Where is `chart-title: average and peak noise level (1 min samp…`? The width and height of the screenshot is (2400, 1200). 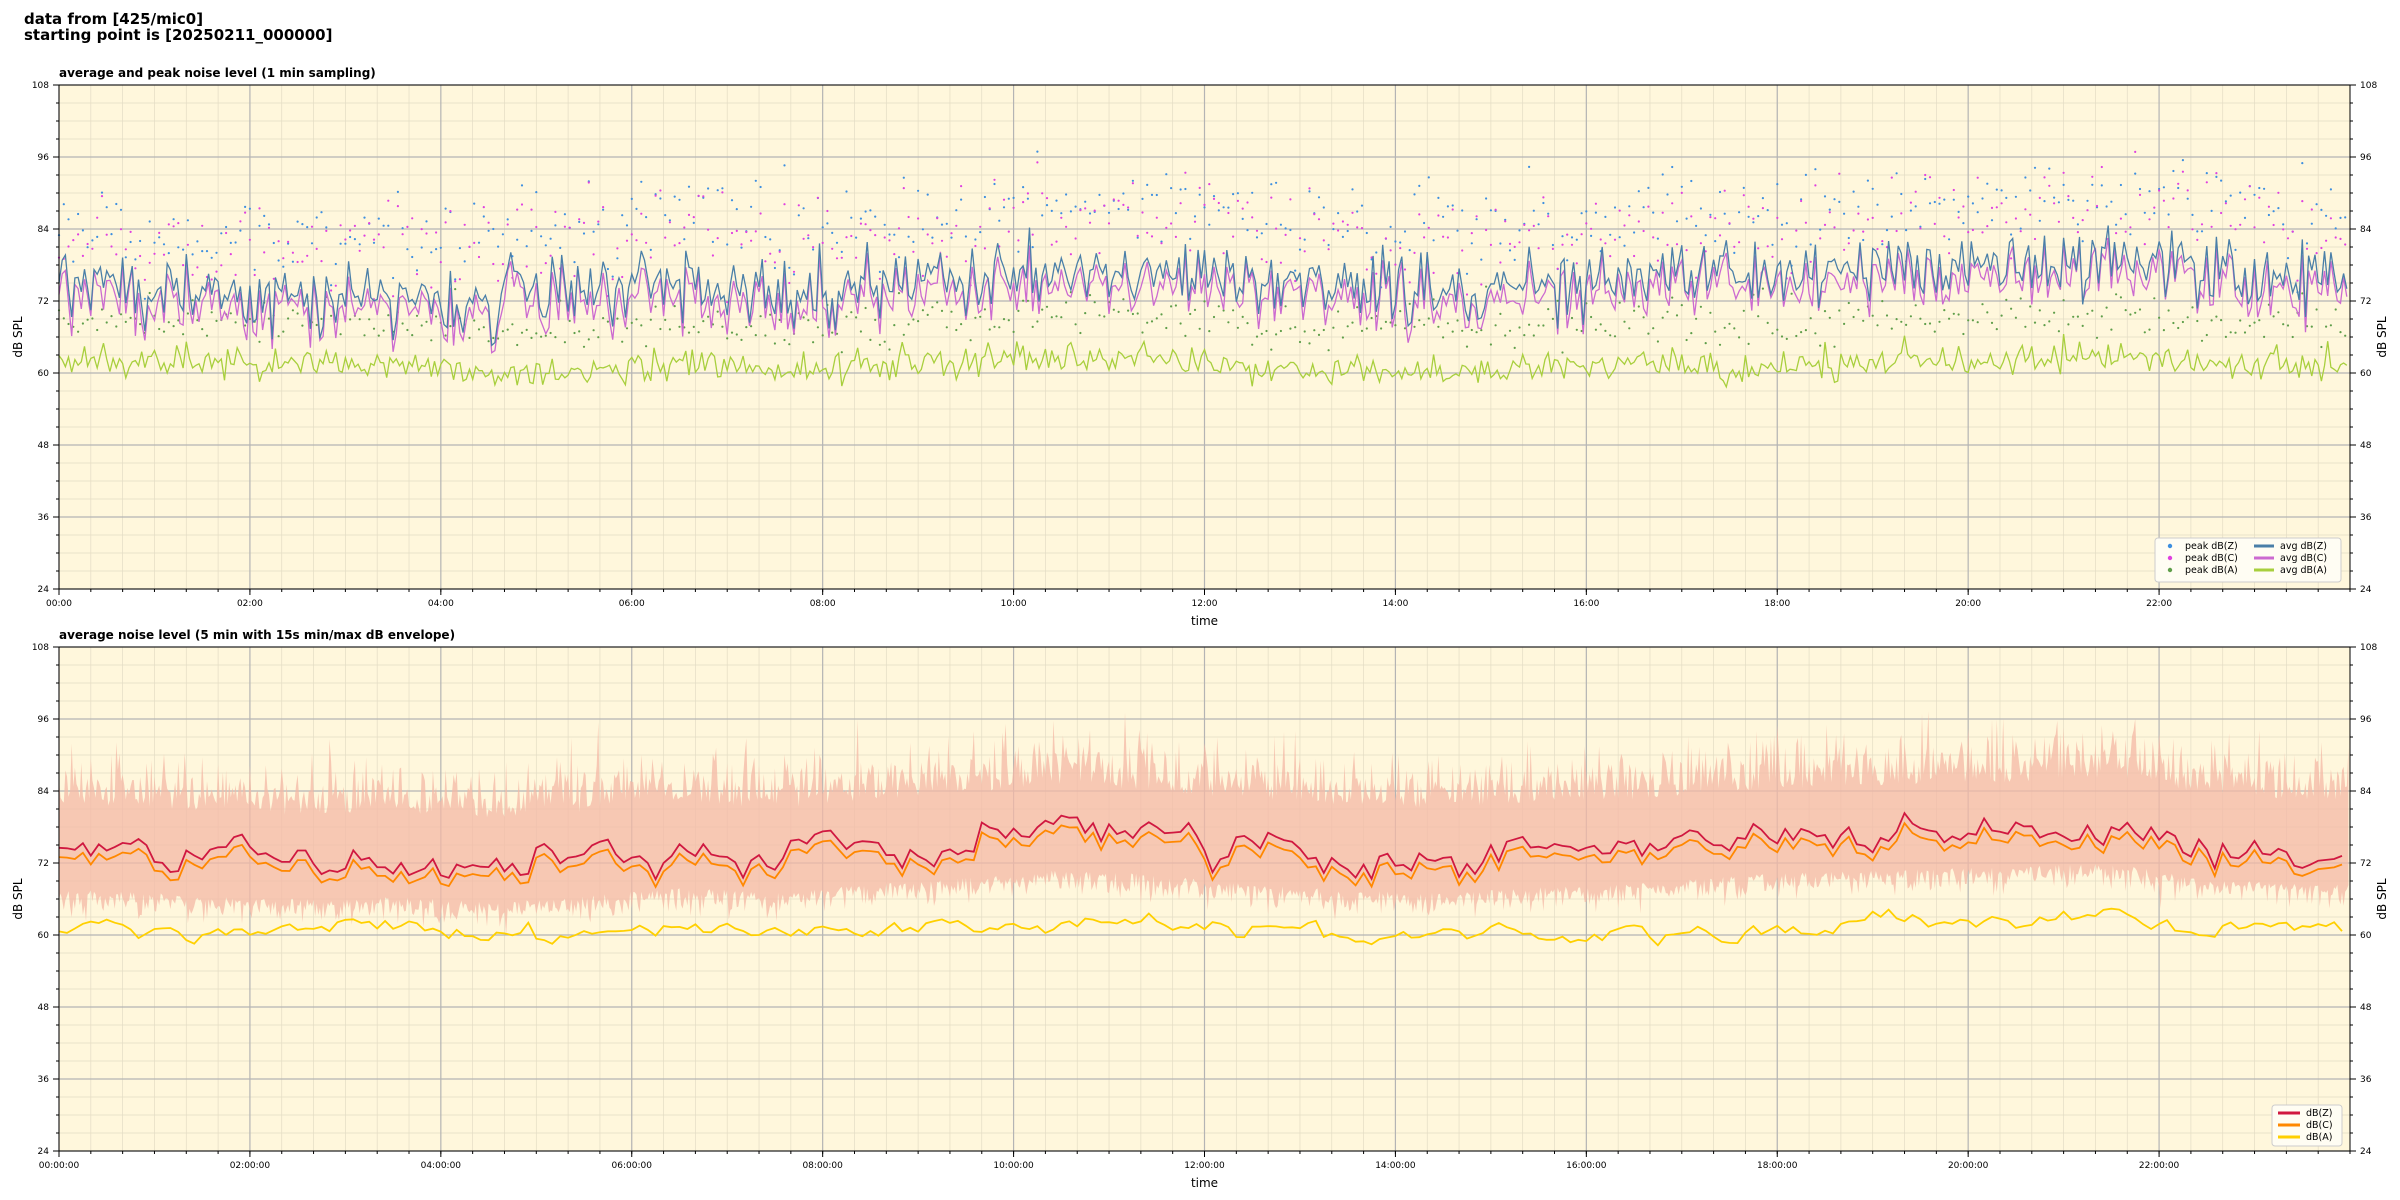 chart-title: average and peak noise level (1 min samp… is located at coordinates (217, 73).